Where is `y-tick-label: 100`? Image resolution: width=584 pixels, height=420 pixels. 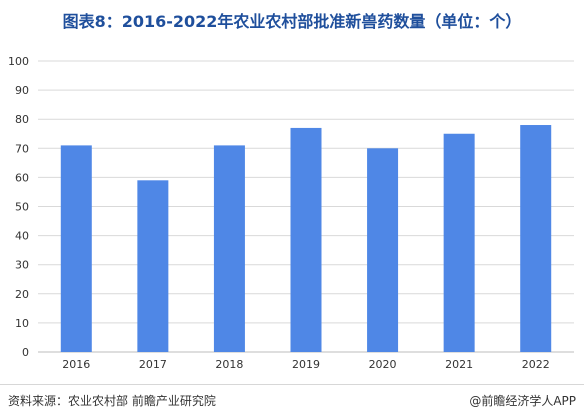
y-tick-label: 100 is located at coordinates (18, 61).